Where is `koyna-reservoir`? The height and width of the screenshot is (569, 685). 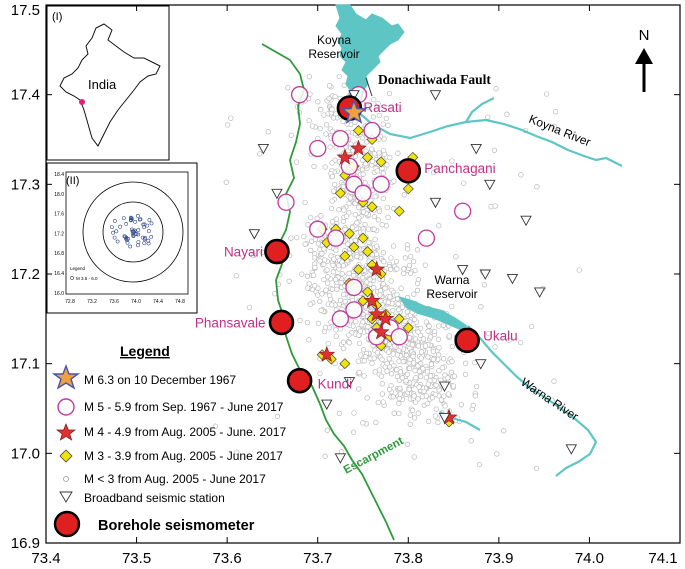 koyna-reservoir is located at coordinates (370, 56).